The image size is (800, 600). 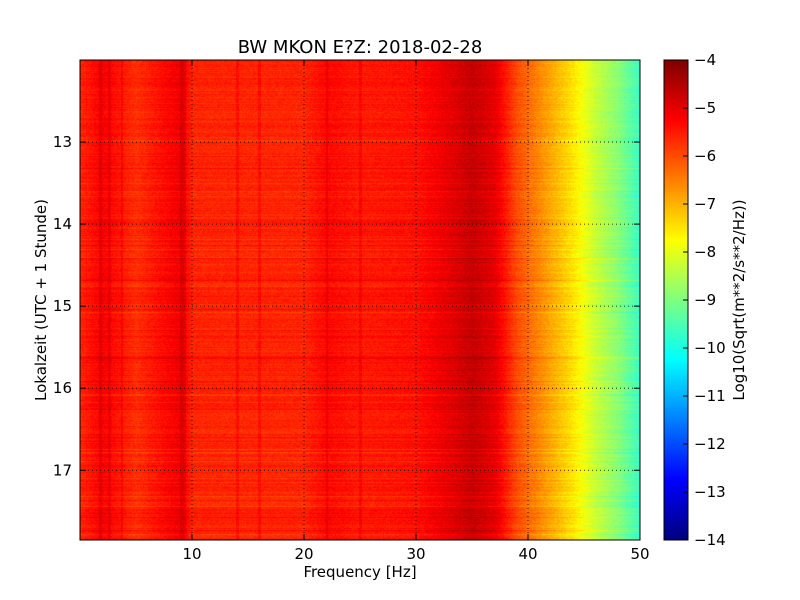 I want to click on colorbar-ticks: −4 −5 −6 −7 −8 −9 −10 −11 −12 −13 −14, so click(x=704, y=300).